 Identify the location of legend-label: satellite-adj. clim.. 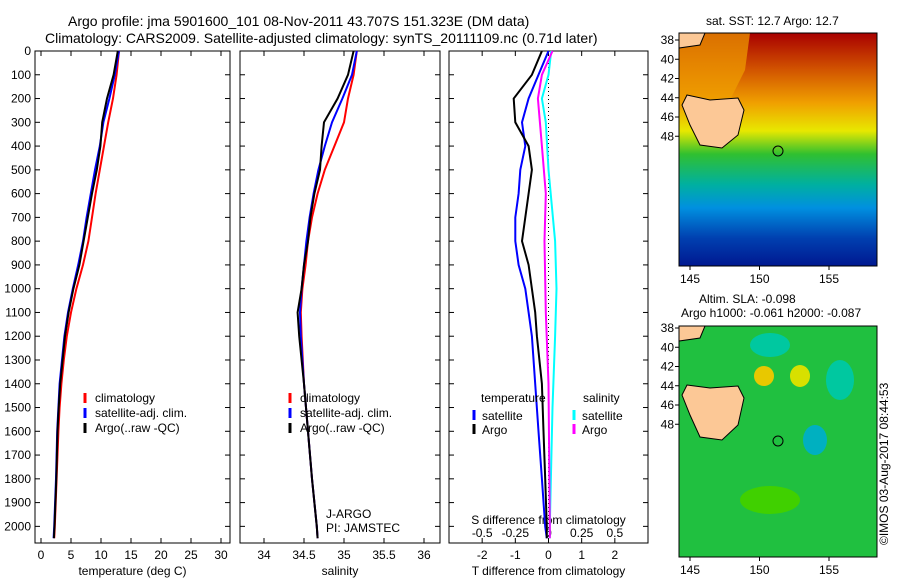
(141, 413).